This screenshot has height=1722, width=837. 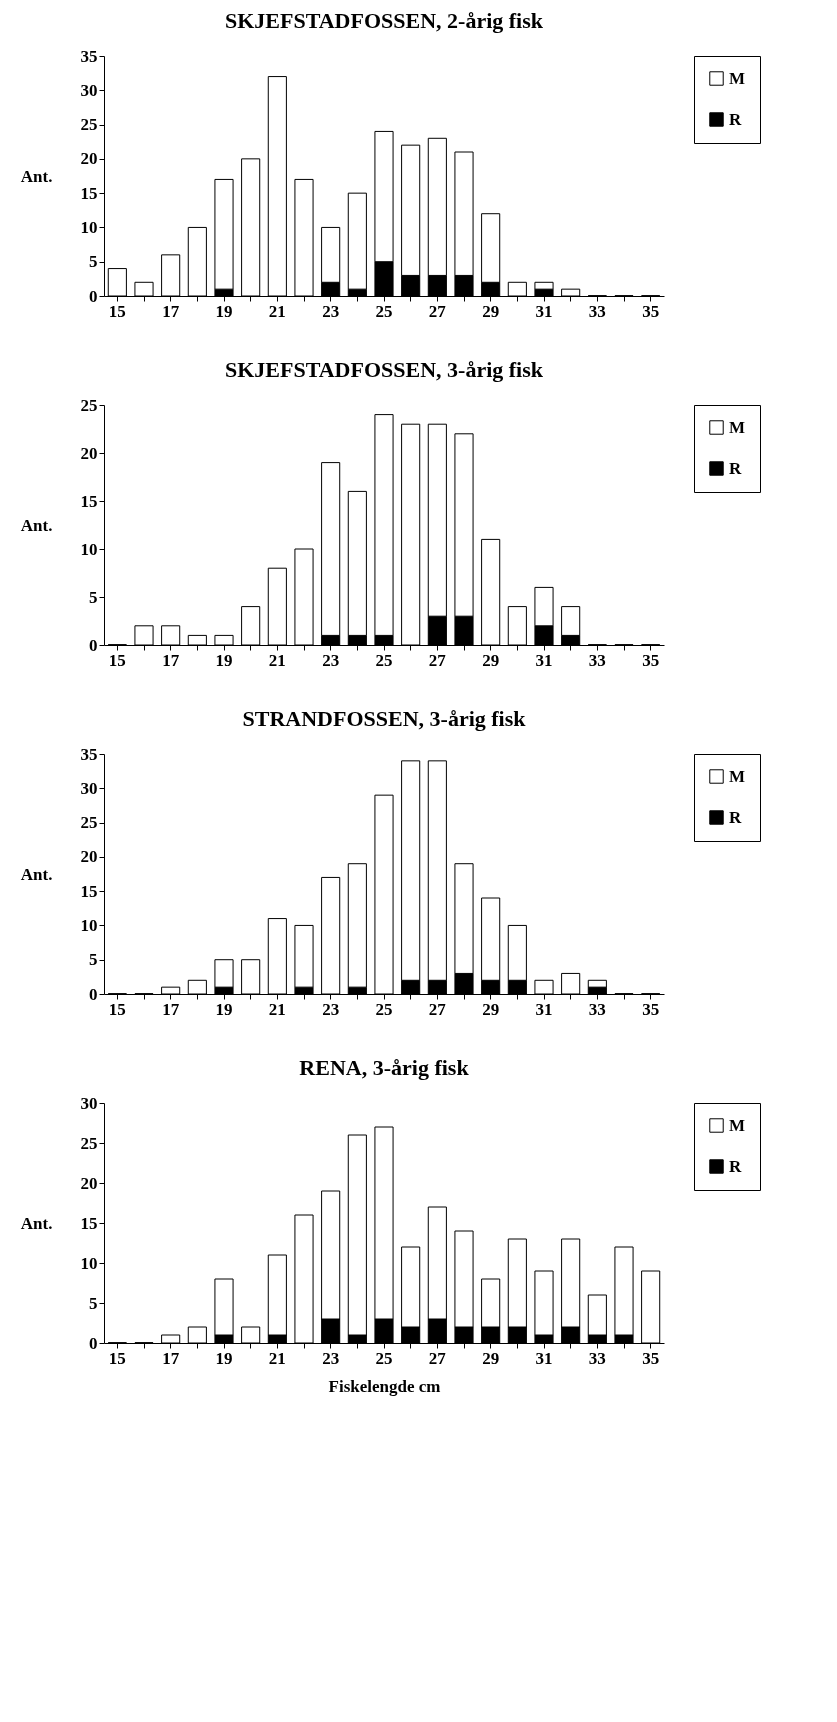 What do you see at coordinates (384, 718) in the screenshot?
I see `chart-title: STRANDFOSSEN, 3-årig fisk` at bounding box center [384, 718].